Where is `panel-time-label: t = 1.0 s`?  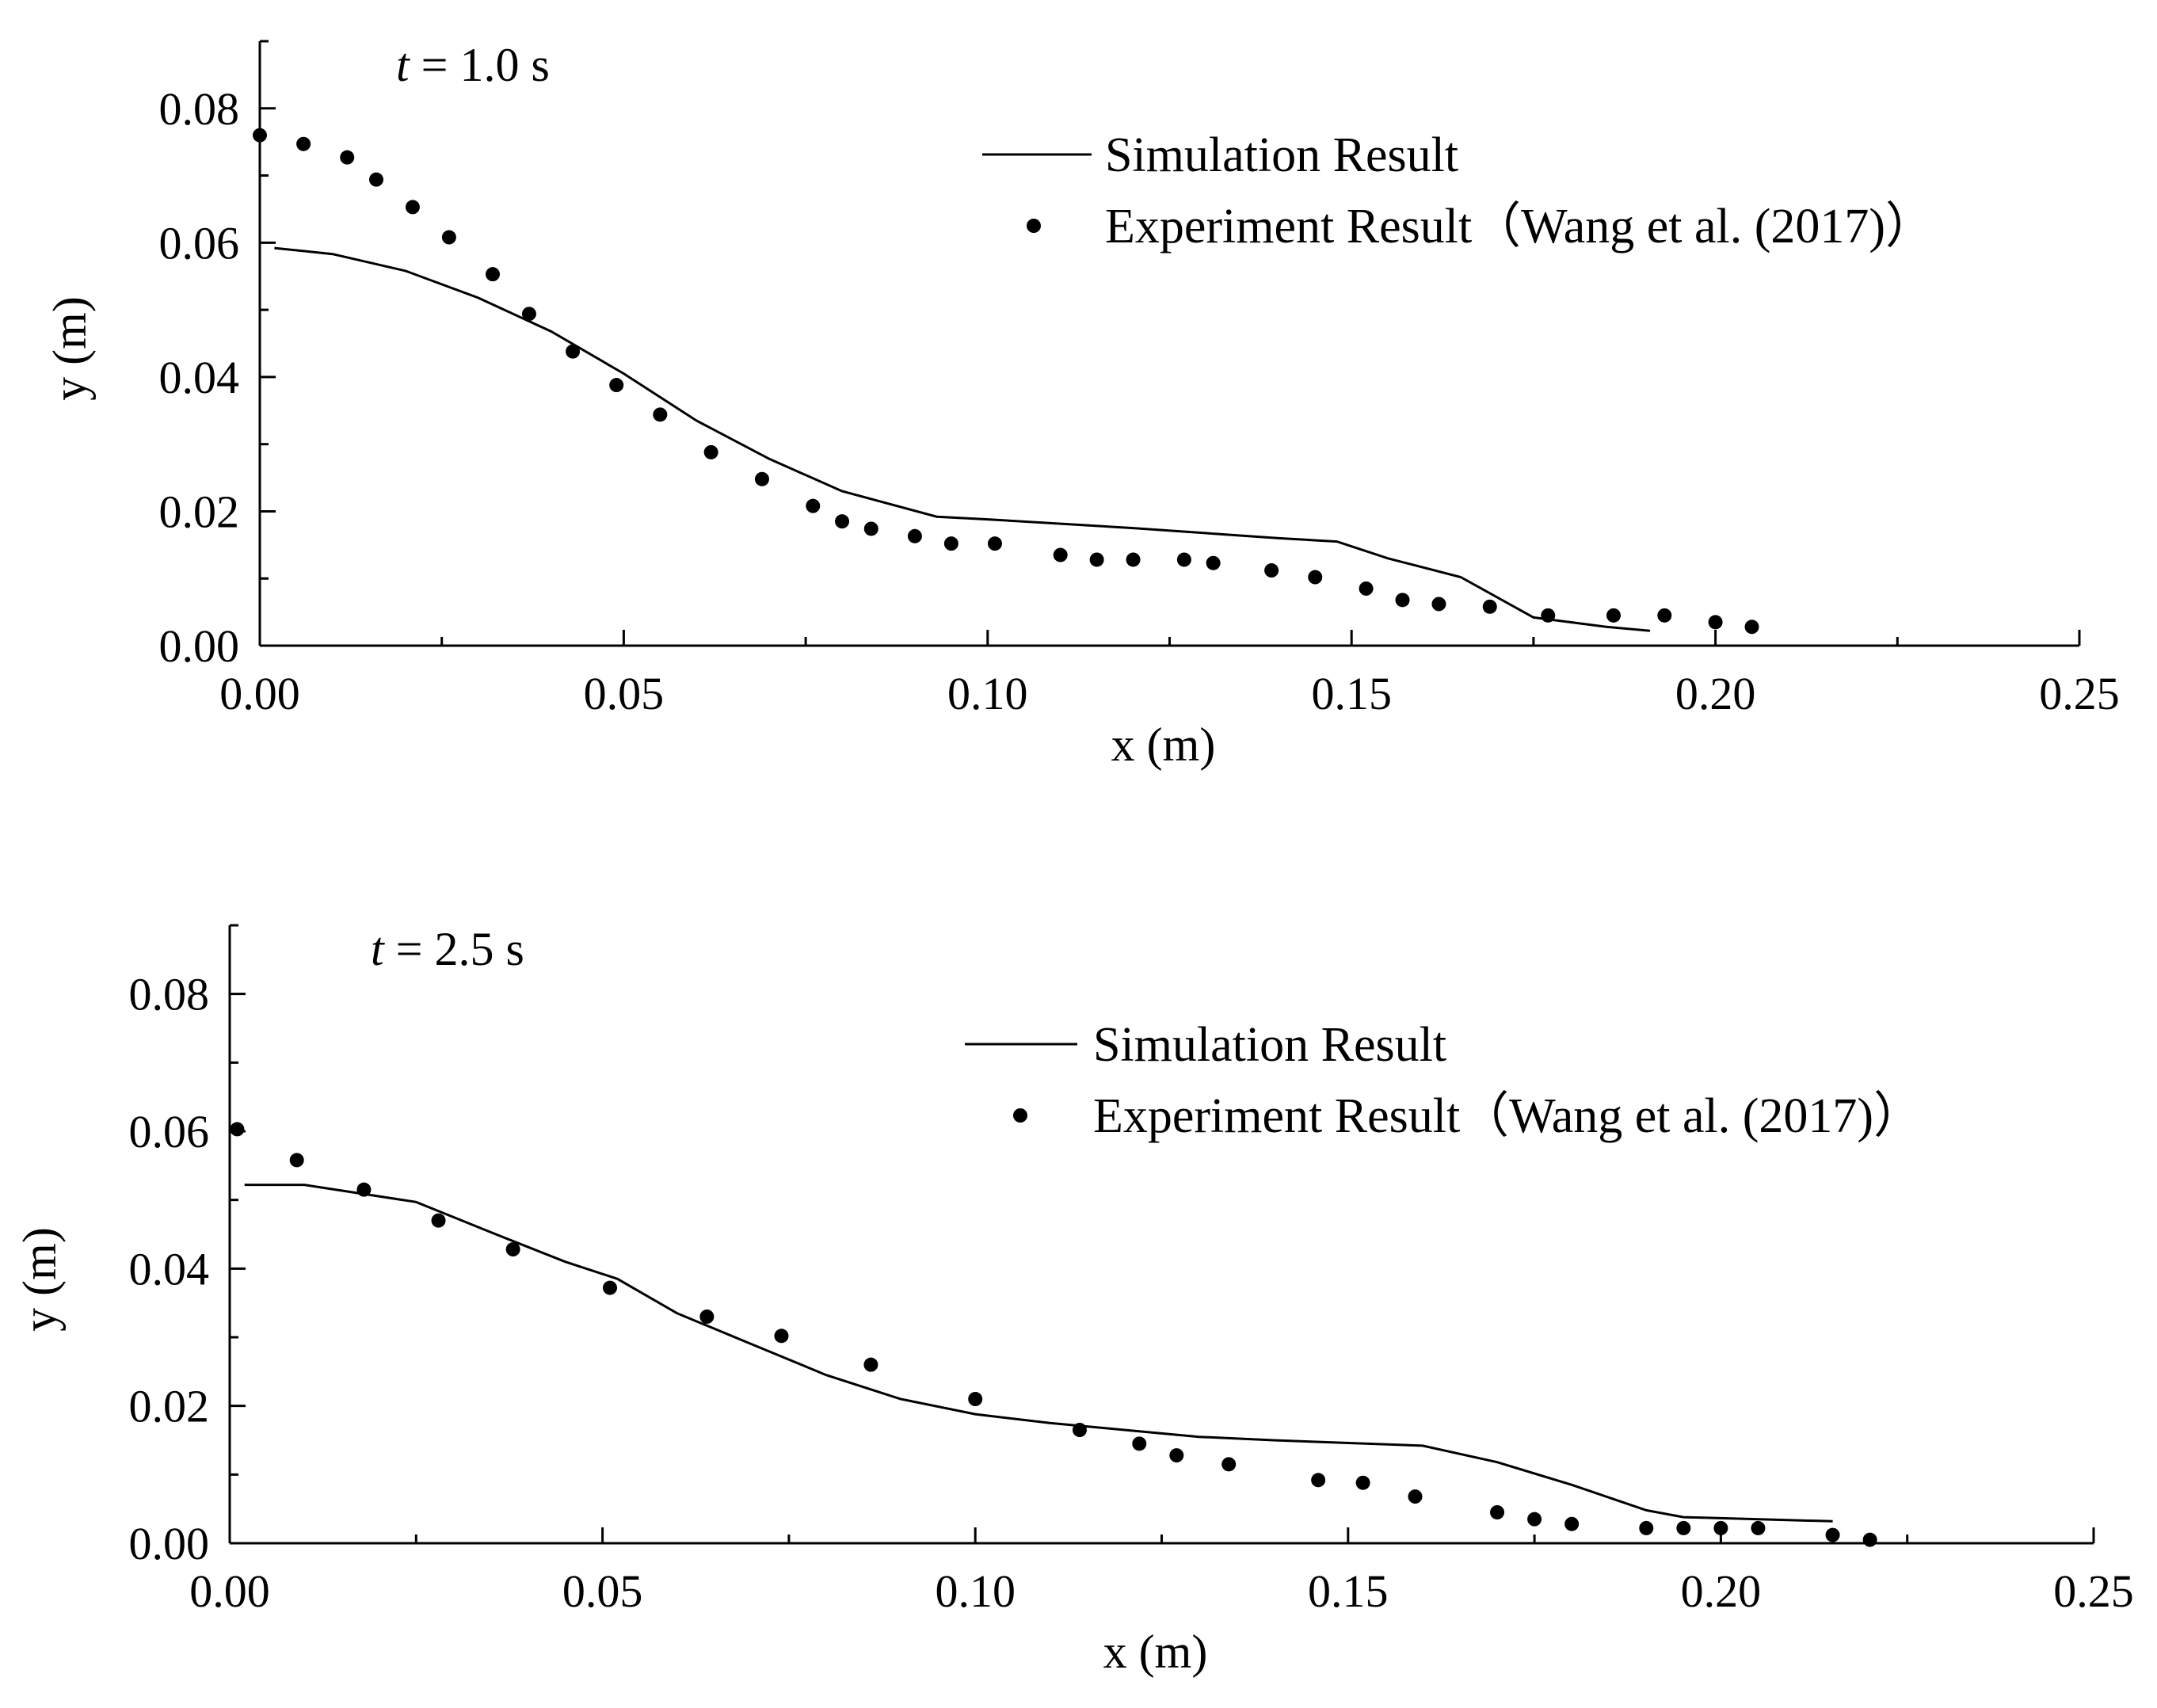
panel-time-label: t = 1.0 s is located at coordinates (473, 65).